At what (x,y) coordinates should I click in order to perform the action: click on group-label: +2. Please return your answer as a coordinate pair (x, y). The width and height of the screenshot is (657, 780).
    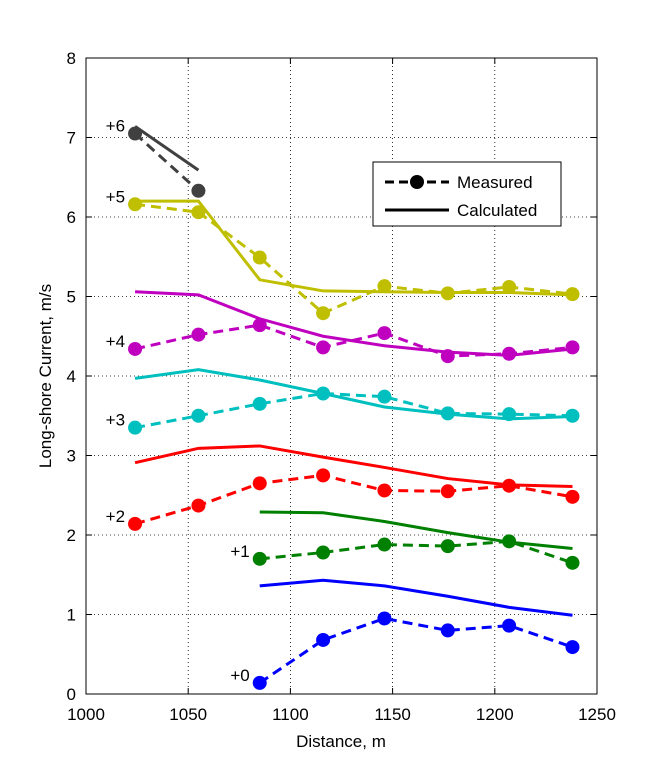
    Looking at the image, I should click on (115, 516).